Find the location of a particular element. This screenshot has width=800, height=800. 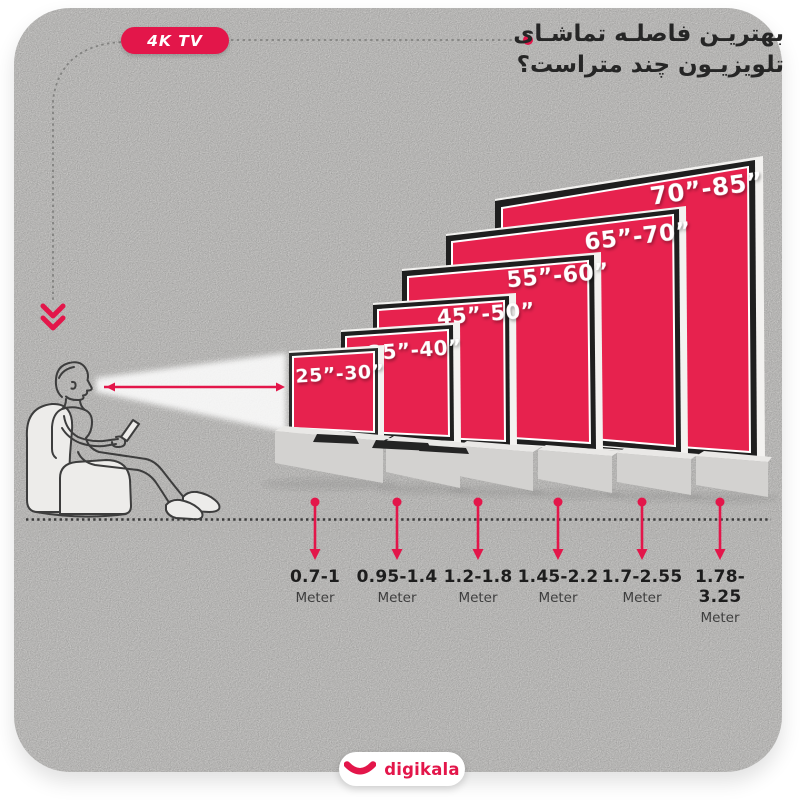

digikala-logo-text: digikala is located at coordinates (422, 769).